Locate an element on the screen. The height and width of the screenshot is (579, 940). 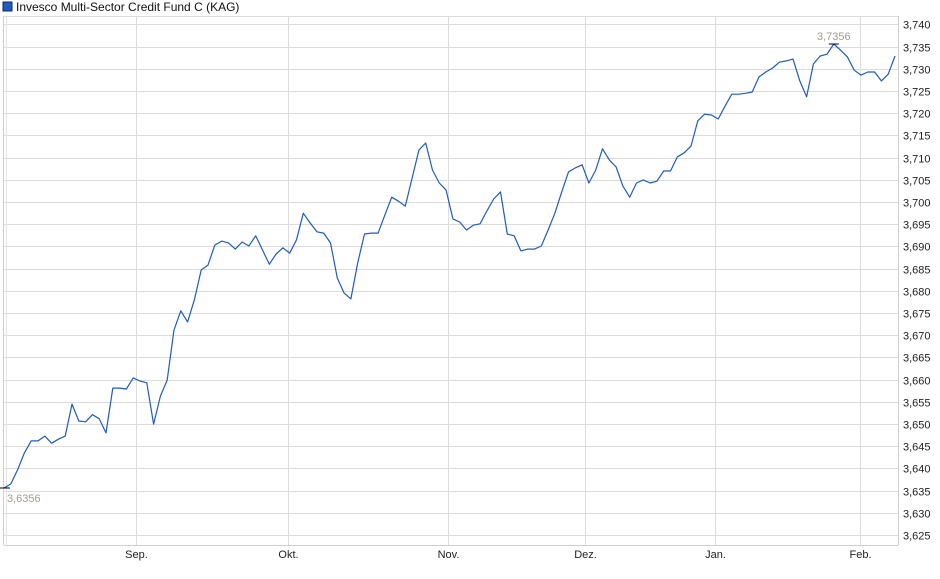
x-tick-label: Jan. is located at coordinates (715, 555).